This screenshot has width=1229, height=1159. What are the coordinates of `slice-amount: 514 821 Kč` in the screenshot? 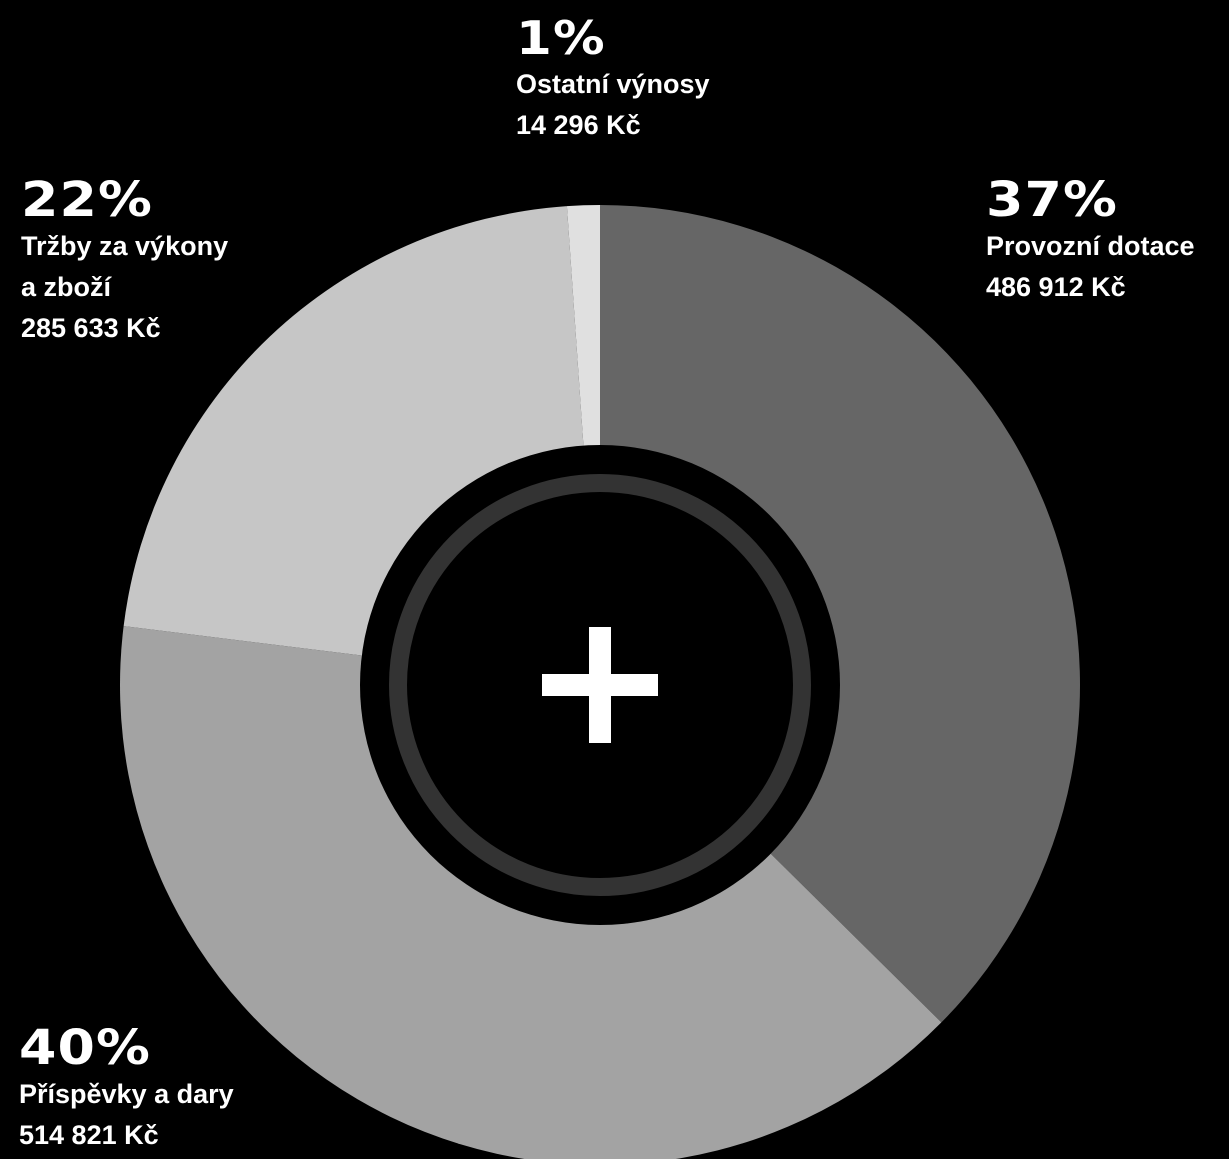 It's located at (89, 1135).